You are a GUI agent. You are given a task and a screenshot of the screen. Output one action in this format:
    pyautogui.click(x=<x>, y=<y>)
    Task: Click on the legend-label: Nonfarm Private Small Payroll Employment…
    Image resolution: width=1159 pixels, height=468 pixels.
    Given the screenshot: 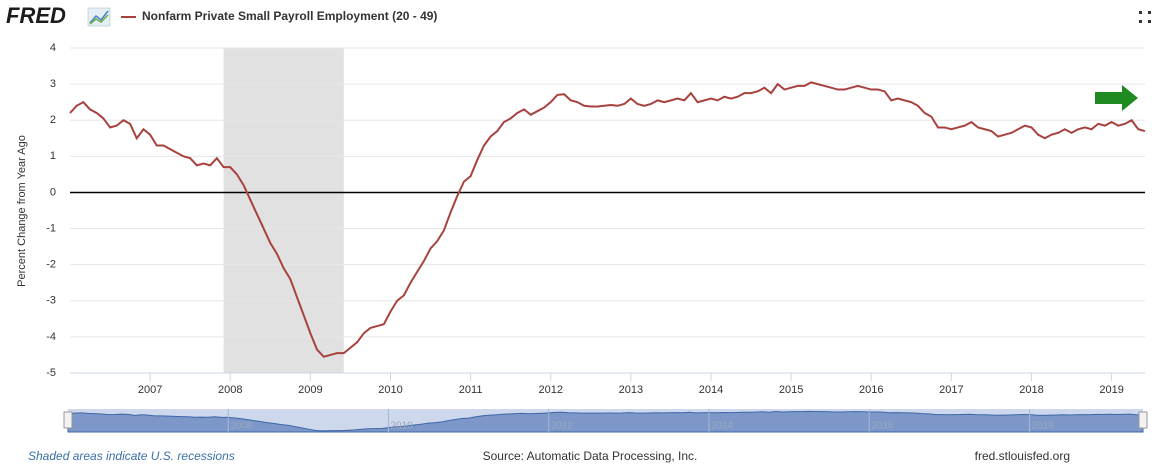 What is the action you would take?
    pyautogui.click(x=289, y=16)
    